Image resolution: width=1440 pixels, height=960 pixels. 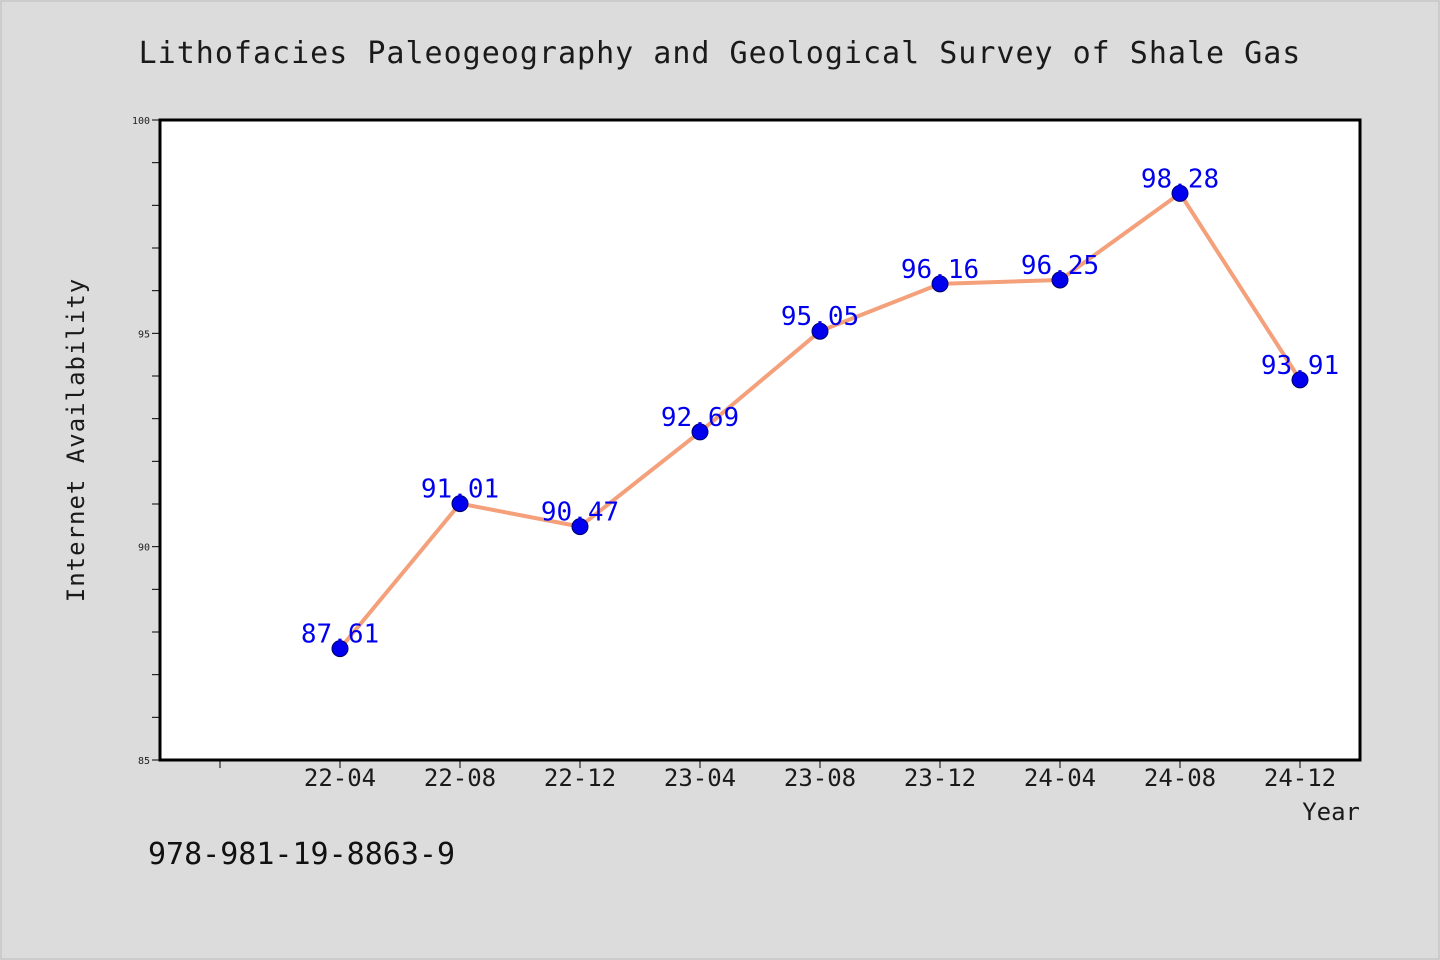 I want to click on data-label: 91.01, so click(x=460, y=490).